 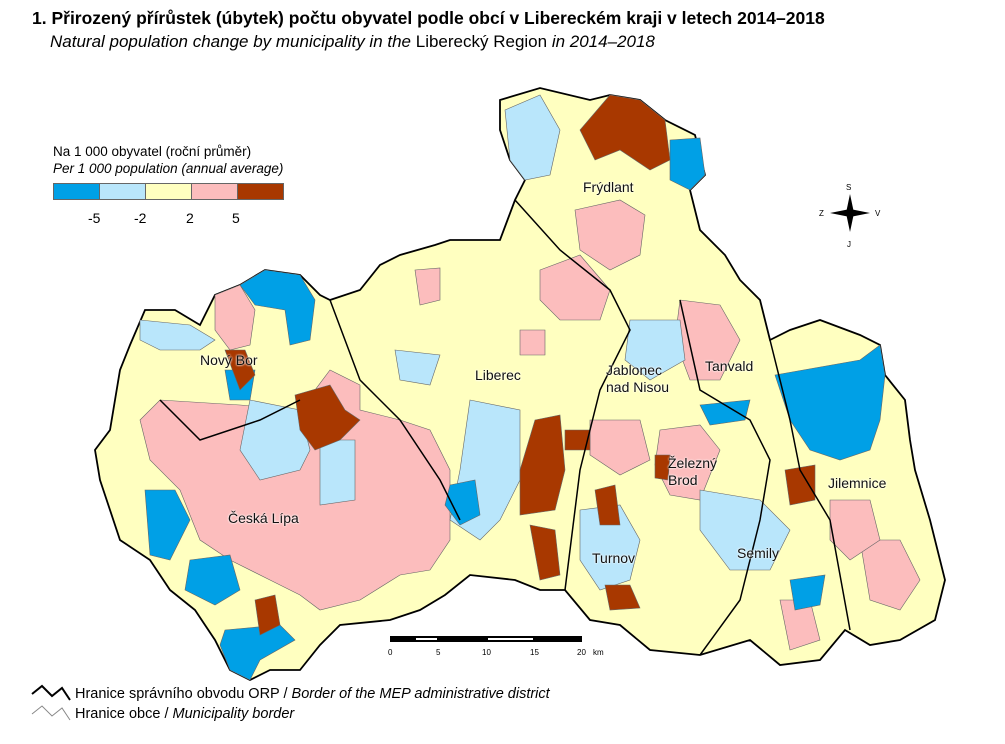 What do you see at coordinates (638, 378) in the screenshot?
I see `town-label: Jablonec nad Nisou` at bounding box center [638, 378].